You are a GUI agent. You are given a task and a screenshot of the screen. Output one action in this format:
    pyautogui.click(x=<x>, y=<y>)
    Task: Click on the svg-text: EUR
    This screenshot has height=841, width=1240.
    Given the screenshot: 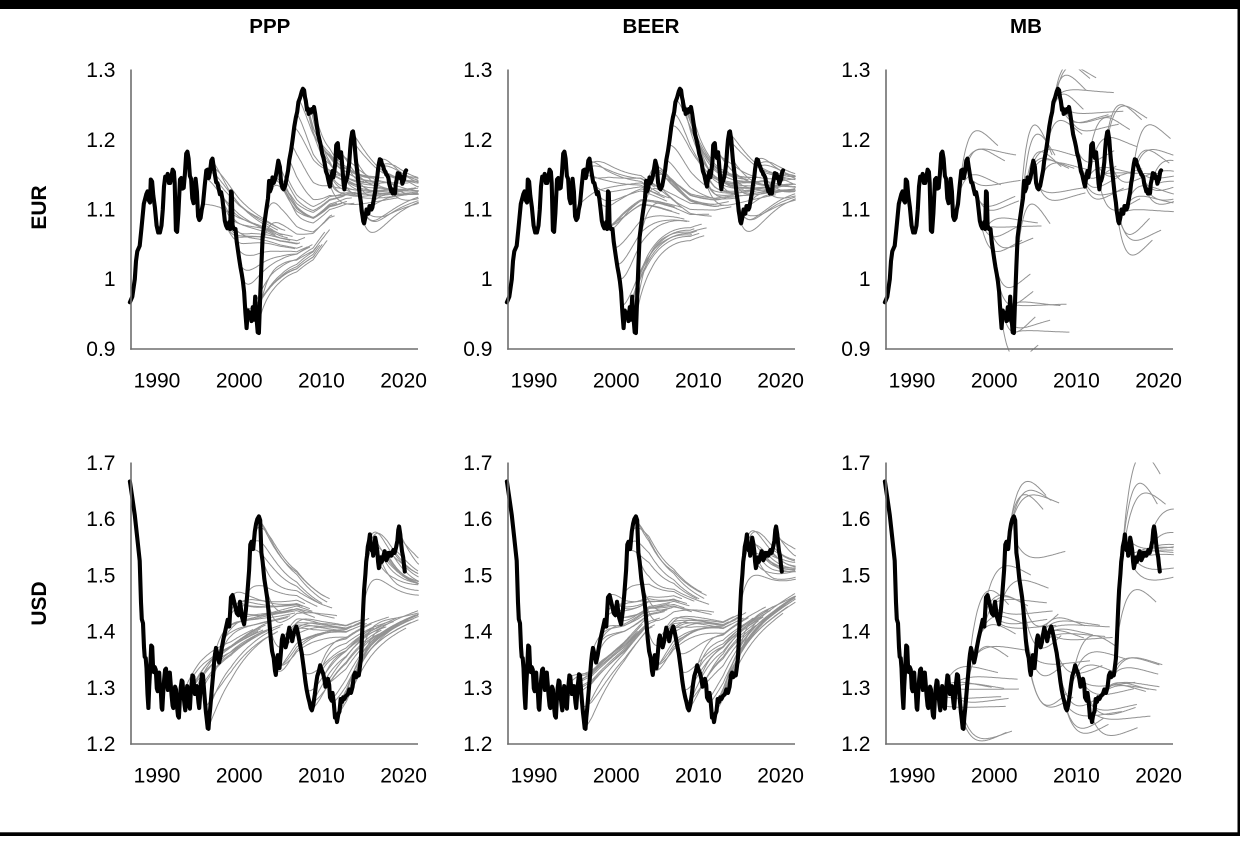 What is the action you would take?
    pyautogui.click(x=39, y=207)
    